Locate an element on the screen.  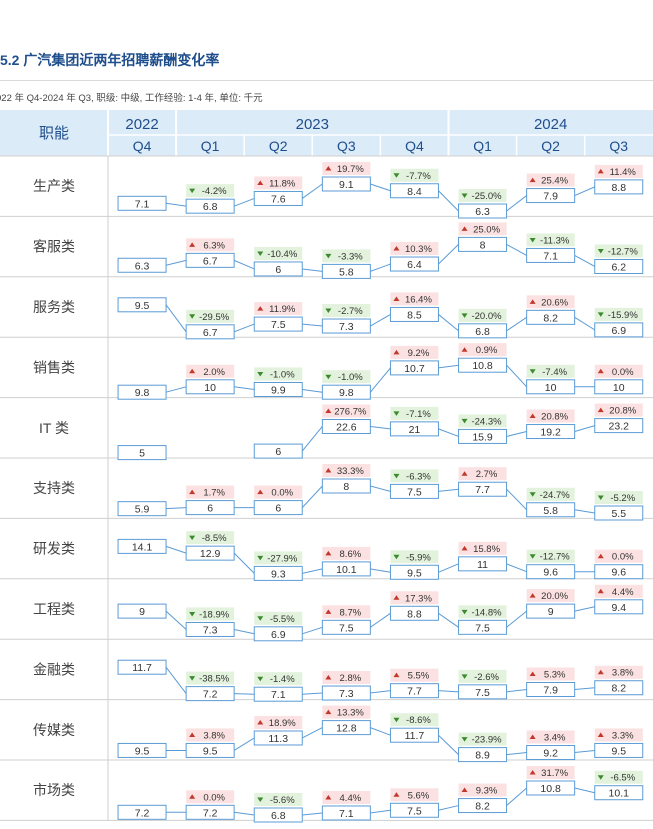
change-label: -20.0% is located at coordinates (486, 316).